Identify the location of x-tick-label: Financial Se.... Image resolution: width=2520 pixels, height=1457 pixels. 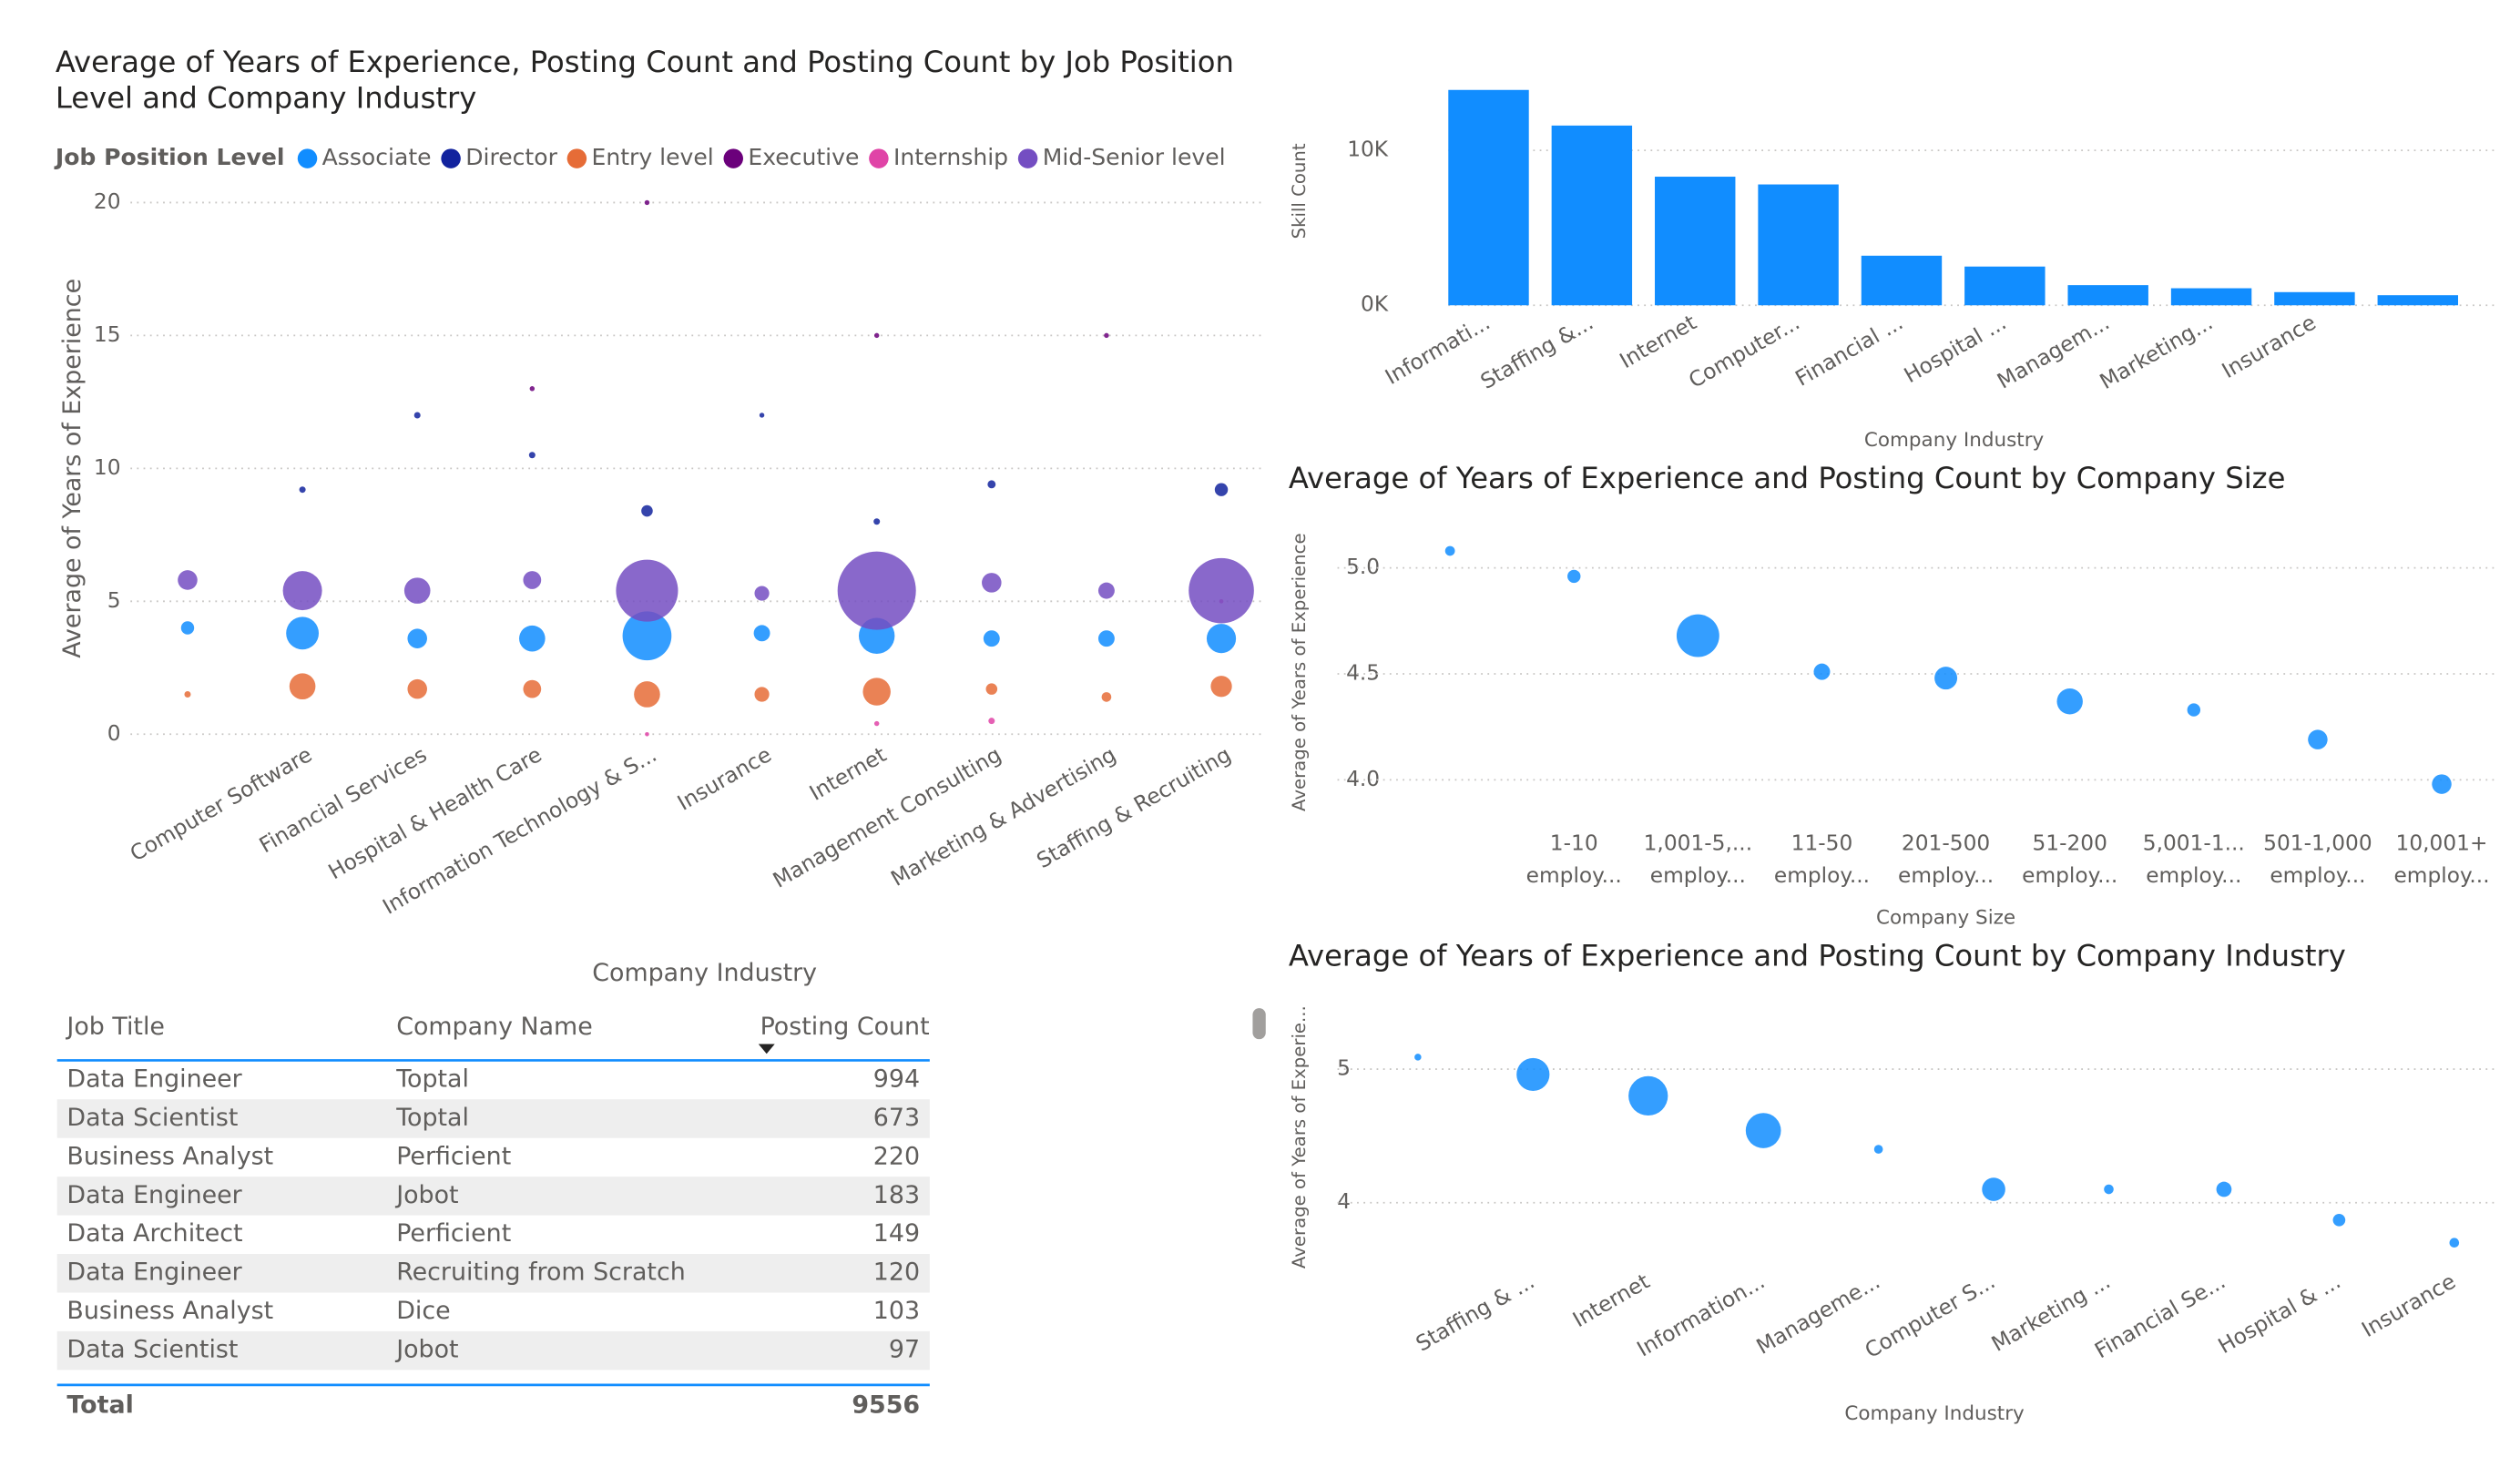
(2160, 1316).